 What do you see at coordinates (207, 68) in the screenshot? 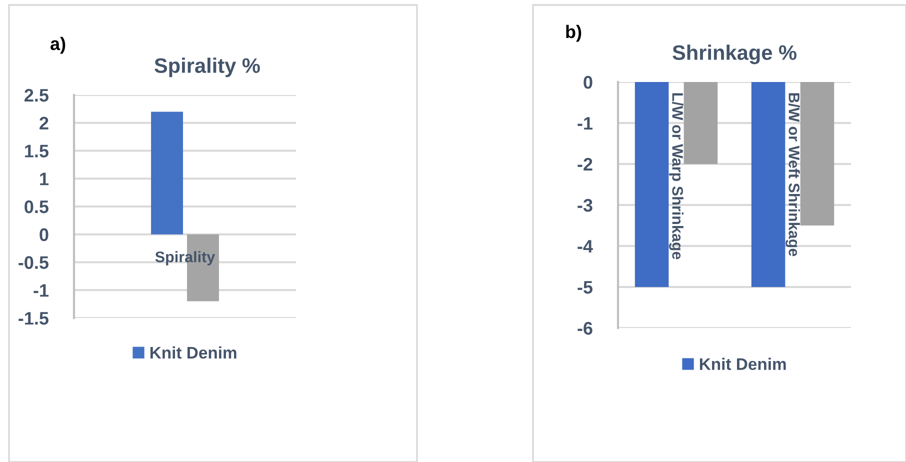
I see `chart-title: Spirality %` at bounding box center [207, 68].